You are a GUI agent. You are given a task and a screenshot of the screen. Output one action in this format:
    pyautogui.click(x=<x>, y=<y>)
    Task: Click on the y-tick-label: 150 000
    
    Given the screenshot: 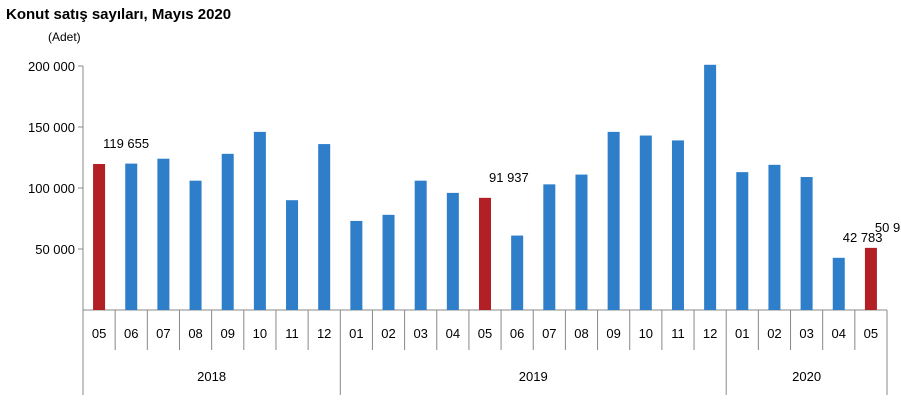 What is the action you would take?
    pyautogui.click(x=51, y=127)
    